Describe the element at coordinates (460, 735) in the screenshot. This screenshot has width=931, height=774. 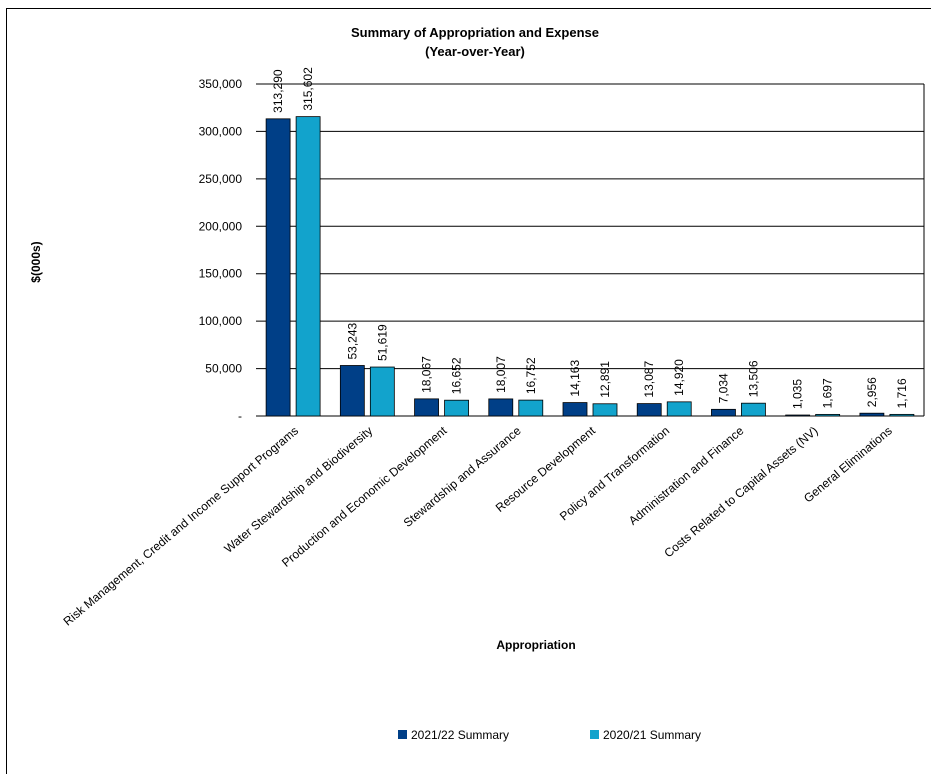
I see `legend-label-2021-22: 2021/22 Summary` at that location.